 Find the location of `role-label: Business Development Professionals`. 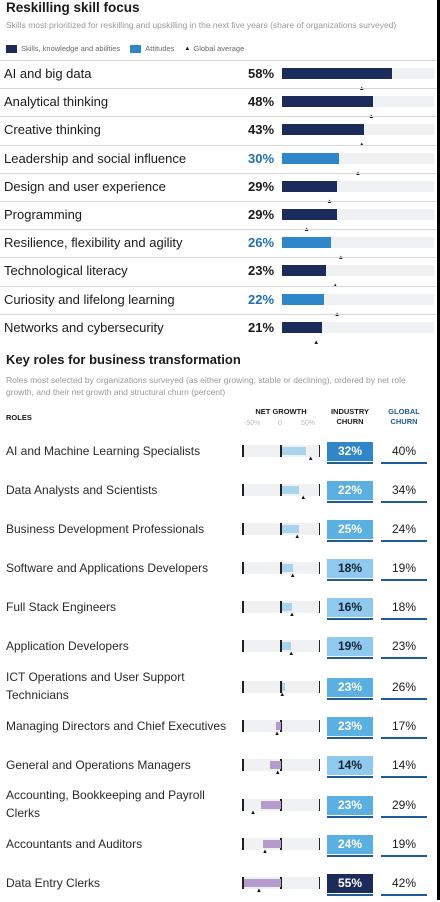

role-label: Business Development Professionals is located at coordinates (105, 529).